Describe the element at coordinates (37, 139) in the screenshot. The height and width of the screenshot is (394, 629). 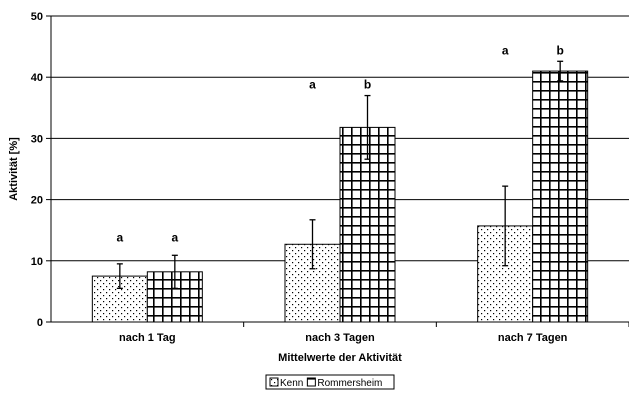
I see `y-tick-label: 30` at that location.